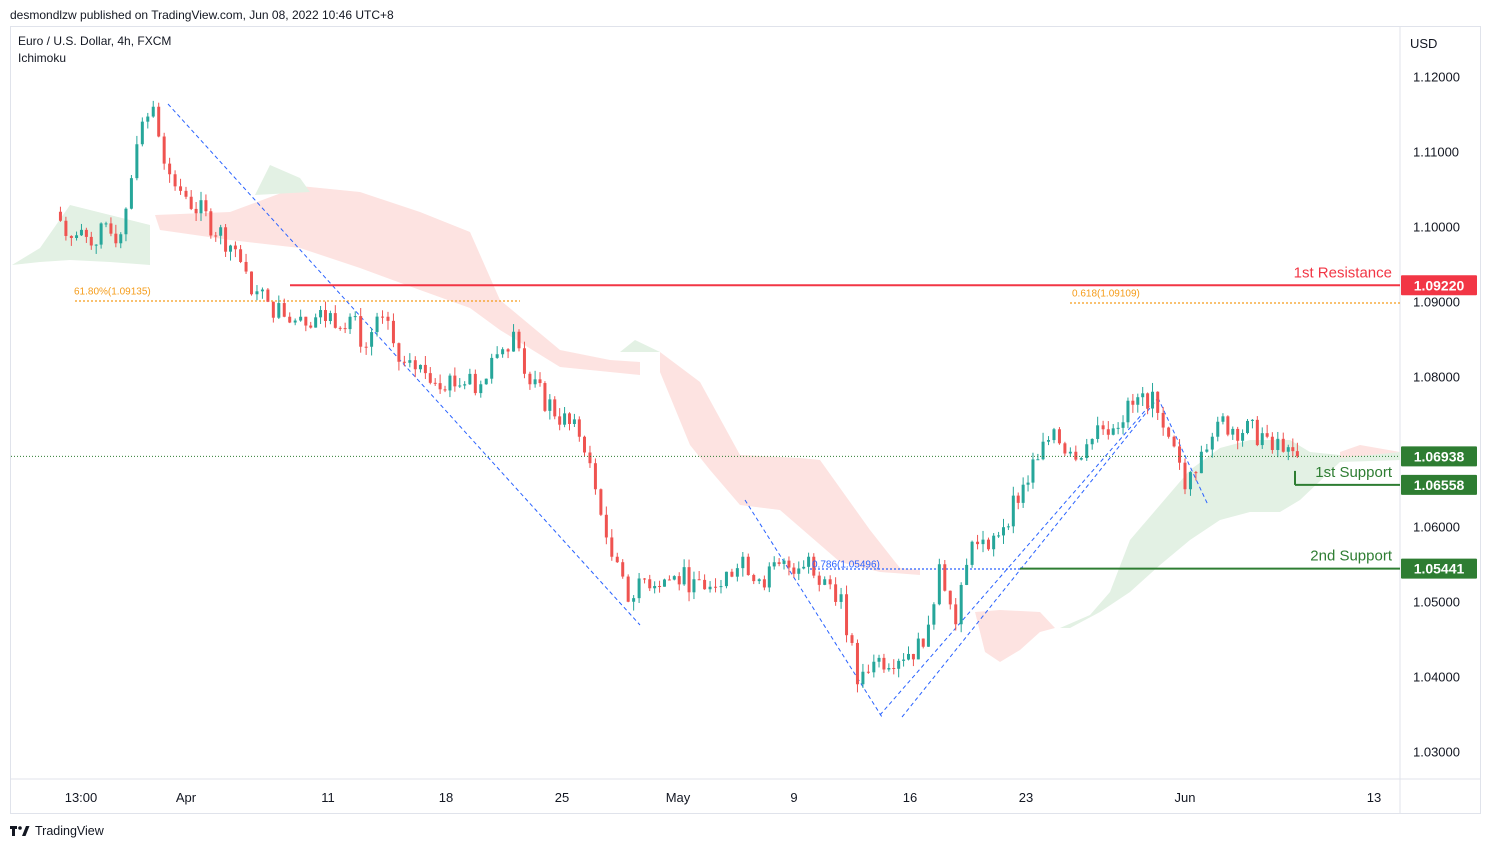 The width and height of the screenshot is (1491, 850). I want to click on tradingview-label: TradingView, so click(69, 831).